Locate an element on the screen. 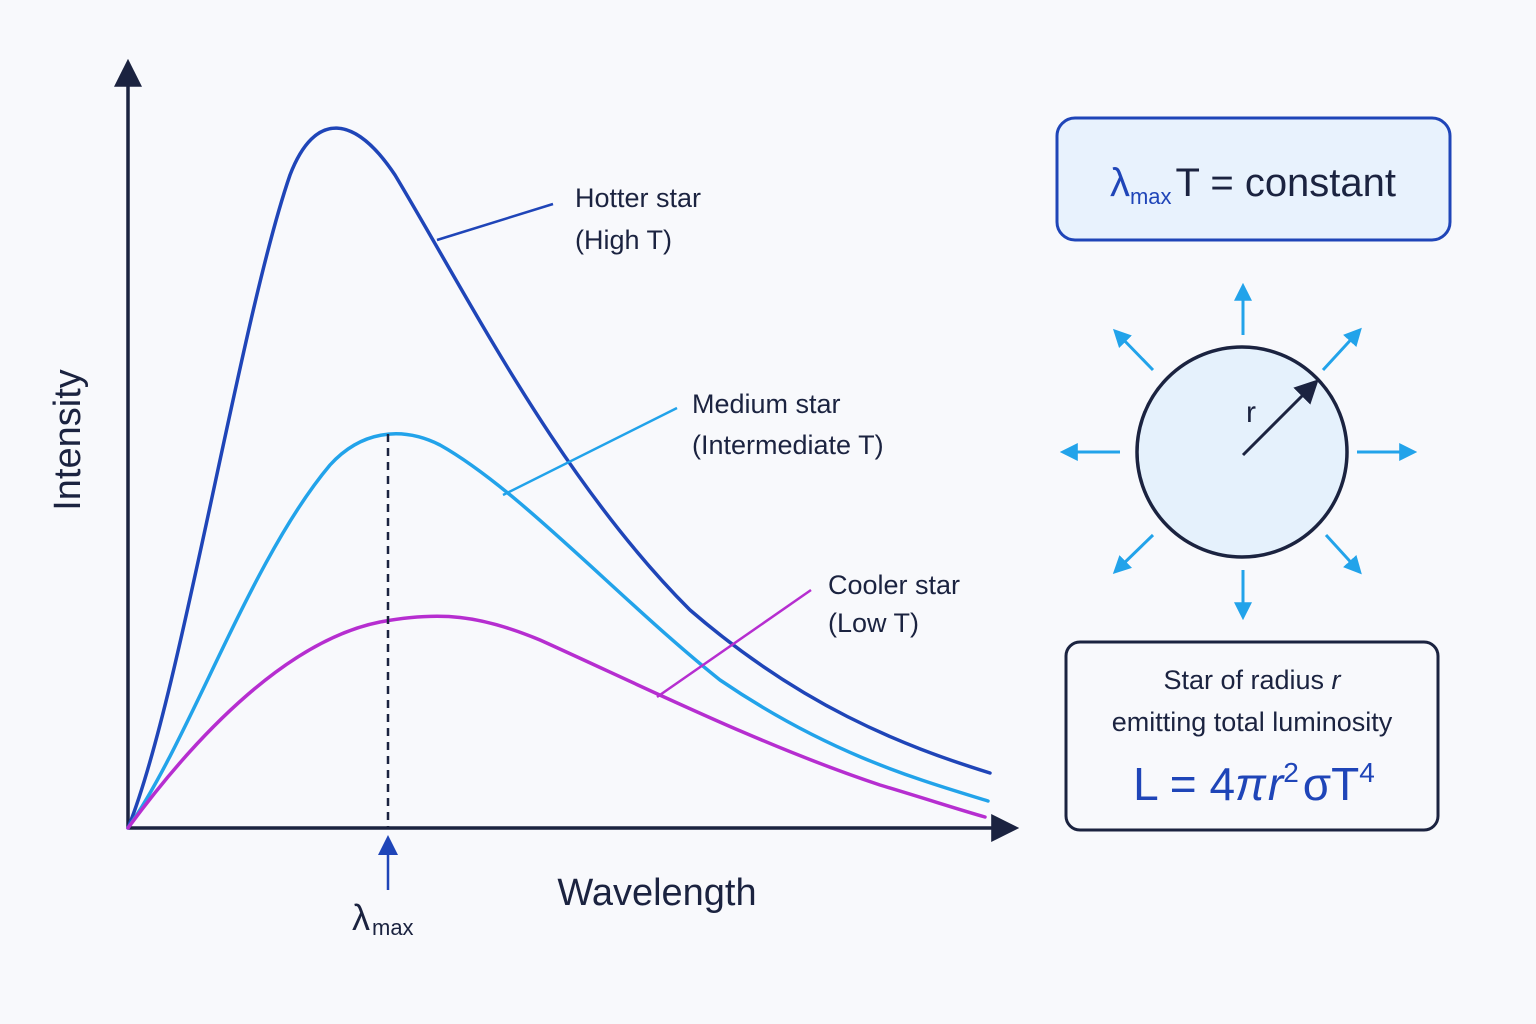 This screenshot has height=1024, width=1536. radius-label: r is located at coordinates (1251, 412).